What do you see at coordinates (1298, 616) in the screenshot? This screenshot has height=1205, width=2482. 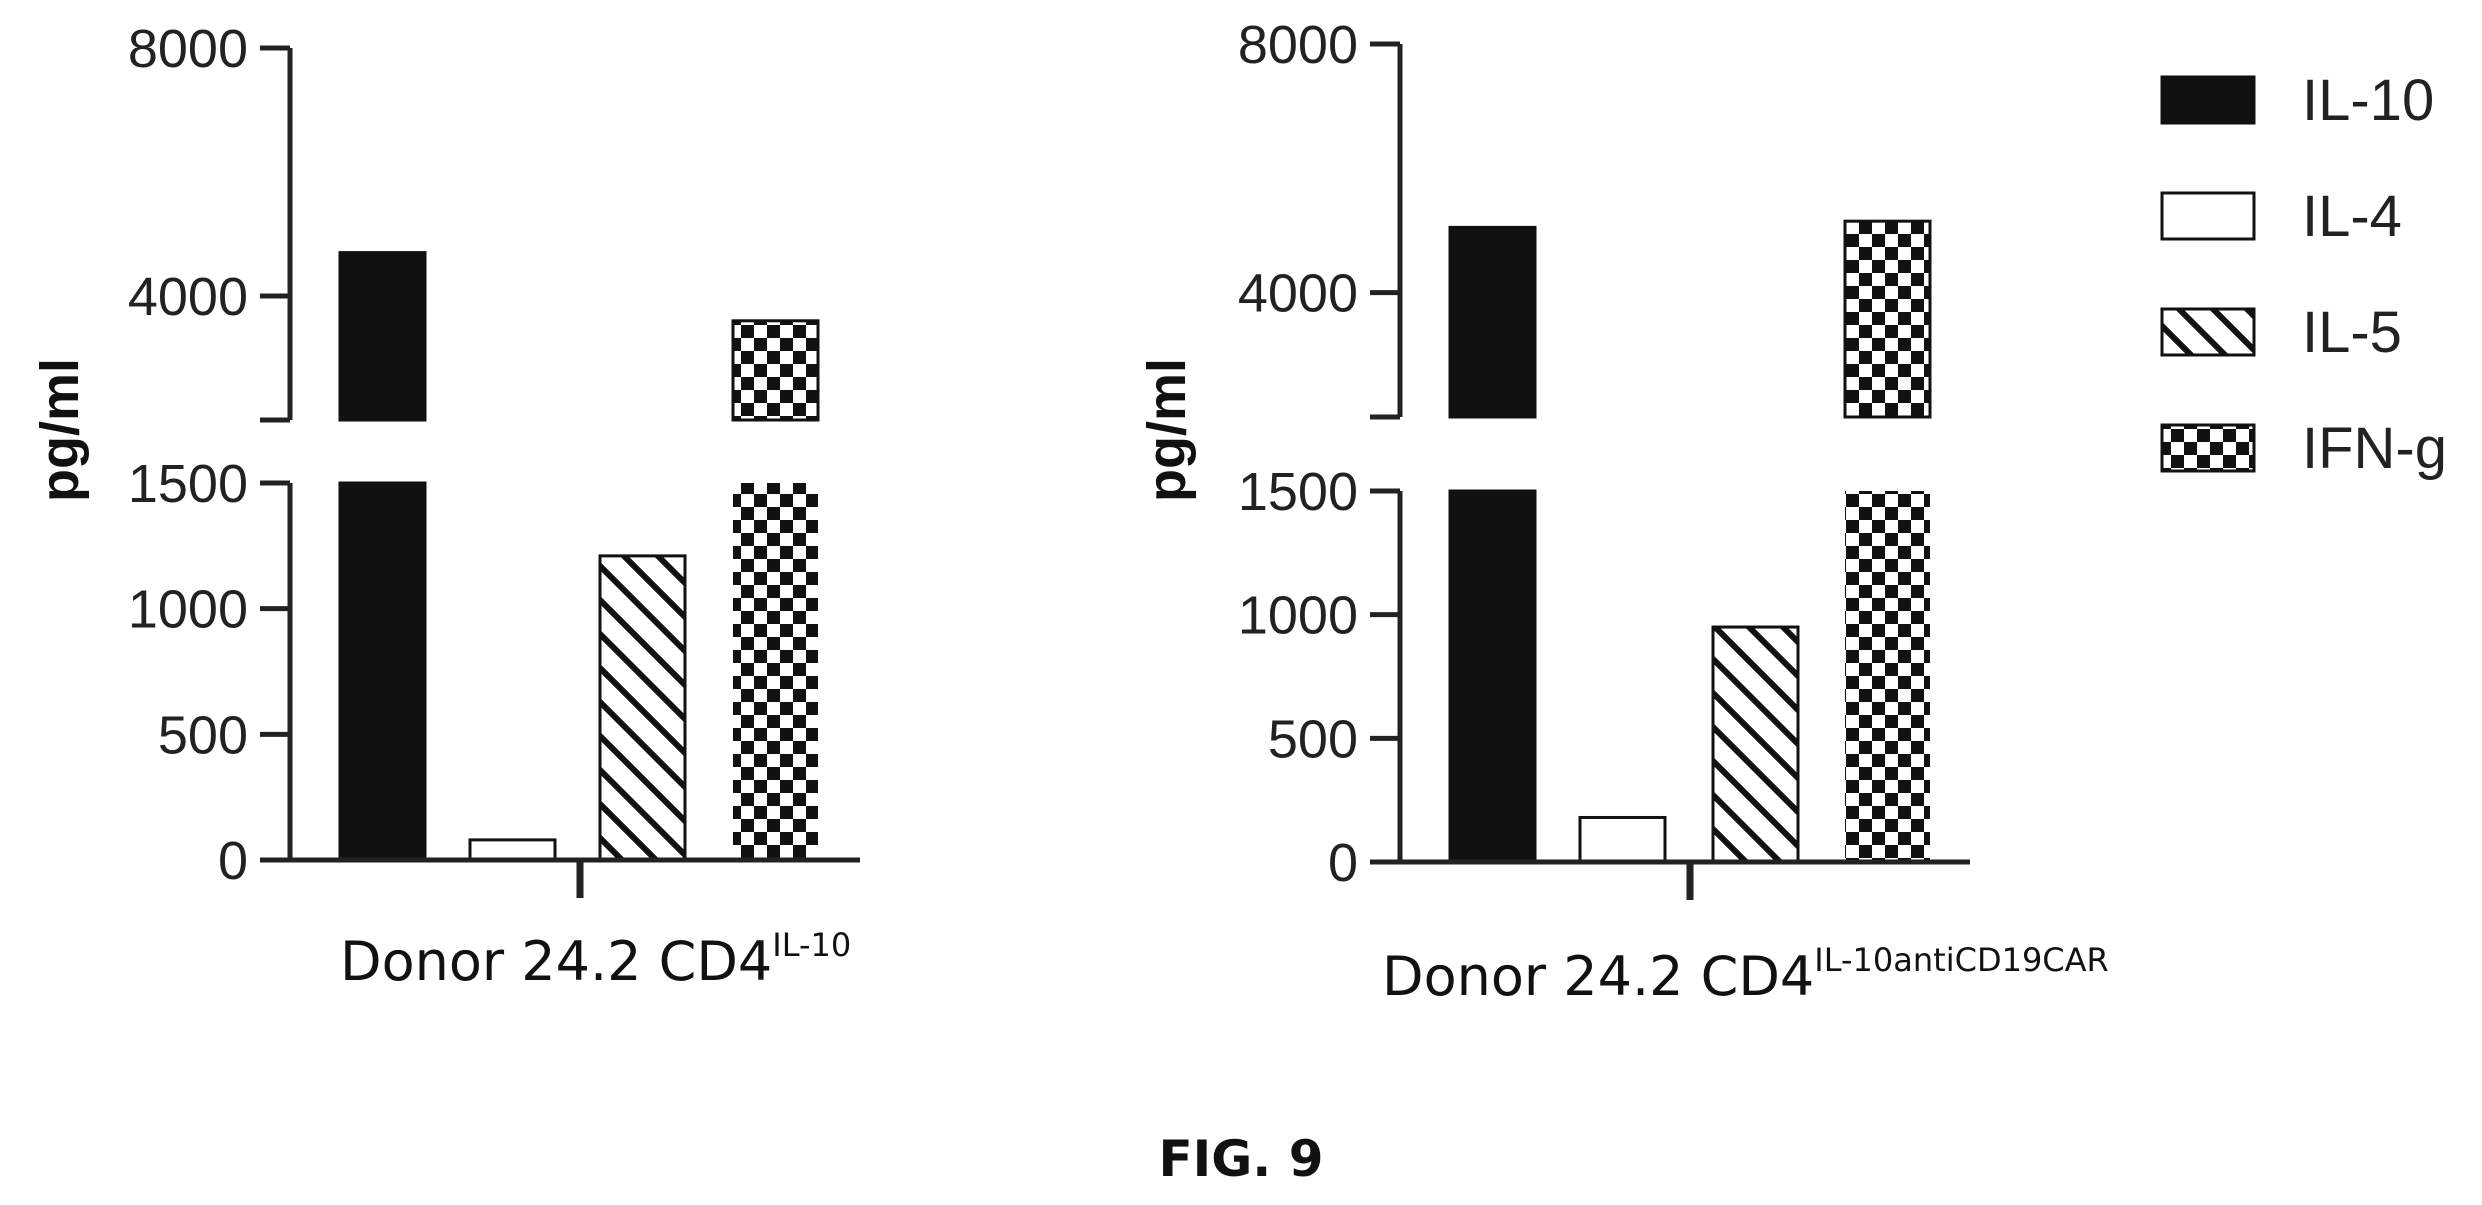 I see `chart-right-y-tick-label: 1000` at bounding box center [1298, 616].